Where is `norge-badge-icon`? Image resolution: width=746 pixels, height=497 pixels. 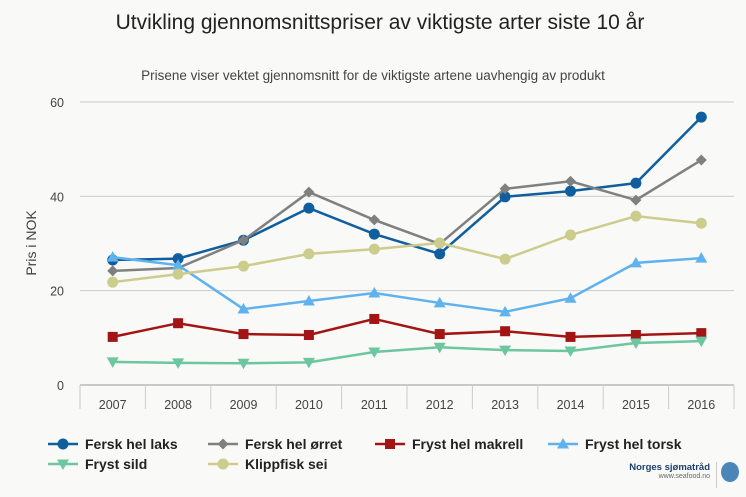
norge-badge-icon is located at coordinates (727, 475).